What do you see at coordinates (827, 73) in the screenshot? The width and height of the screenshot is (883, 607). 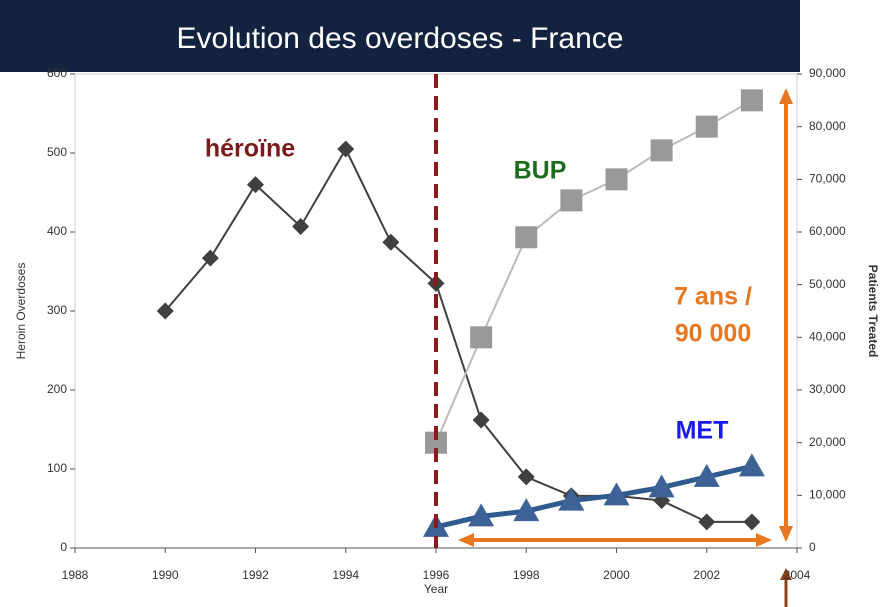 I see `y2-tick-label: 90,000` at bounding box center [827, 73].